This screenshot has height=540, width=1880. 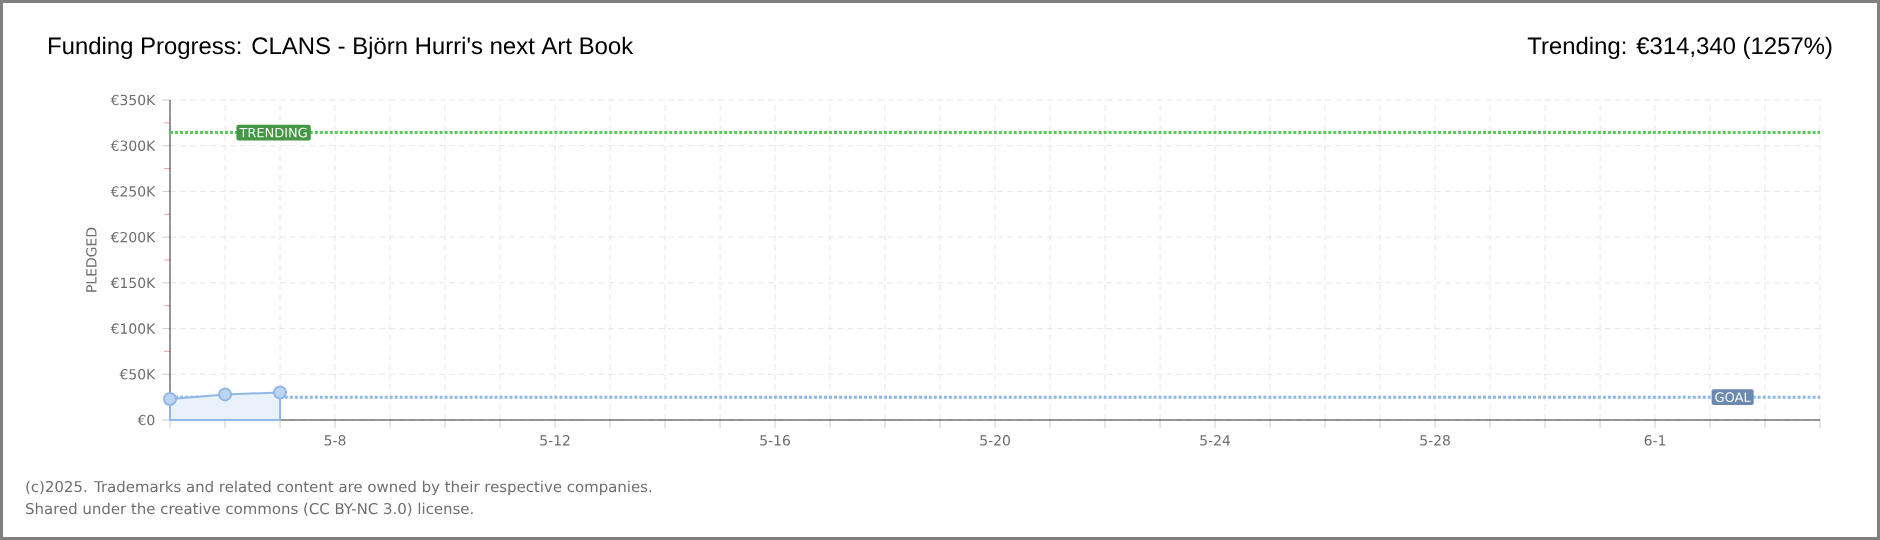 What do you see at coordinates (341, 47) in the screenshot?
I see `chart-title: Funding Progress: CLANS - Björn Hurri's next Art Book` at bounding box center [341, 47].